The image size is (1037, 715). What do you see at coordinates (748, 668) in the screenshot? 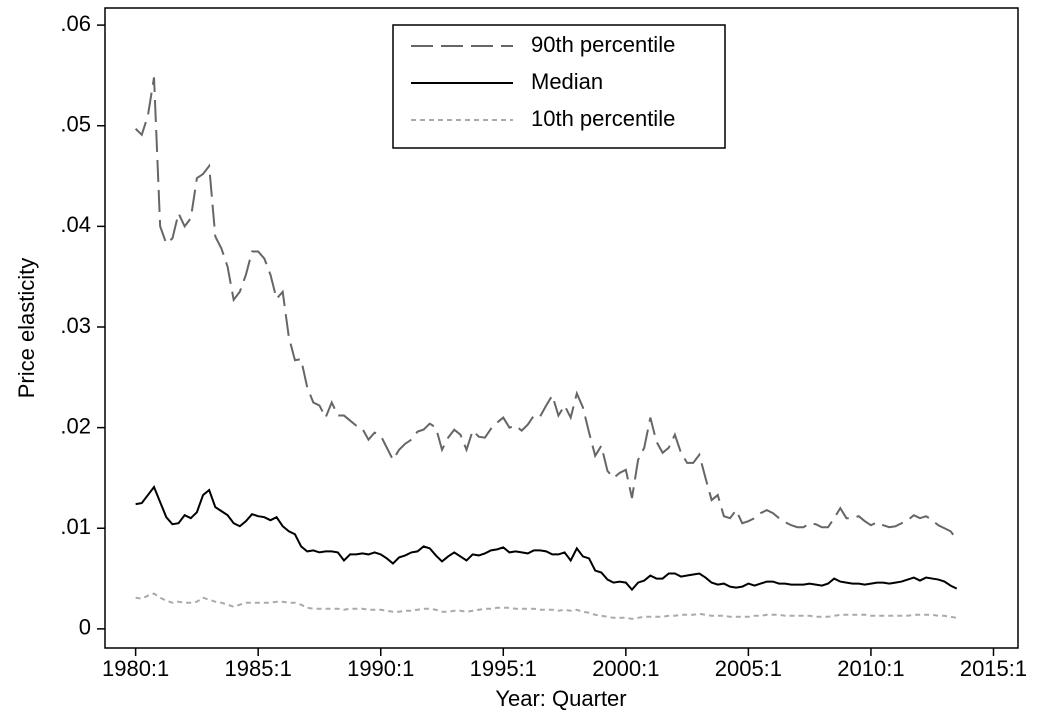
I see `x-tick-label: 2005:1` at bounding box center [748, 668].